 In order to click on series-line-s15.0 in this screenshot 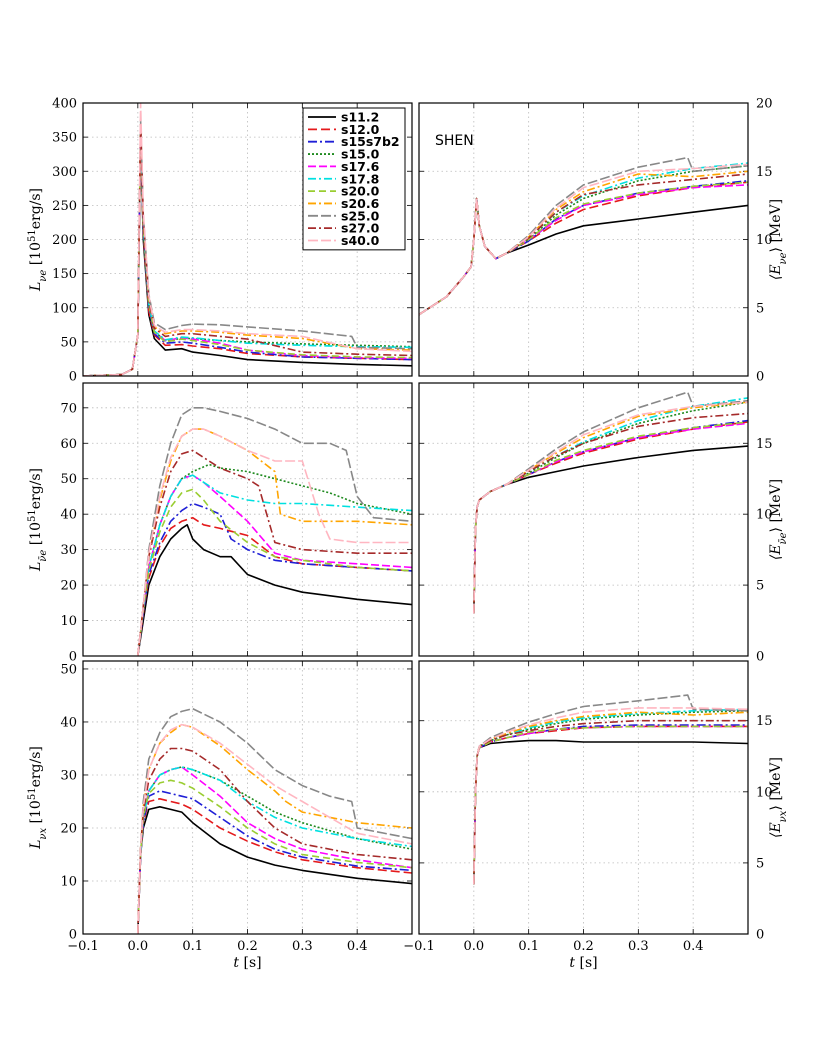, I will do `click(274, 850)`.